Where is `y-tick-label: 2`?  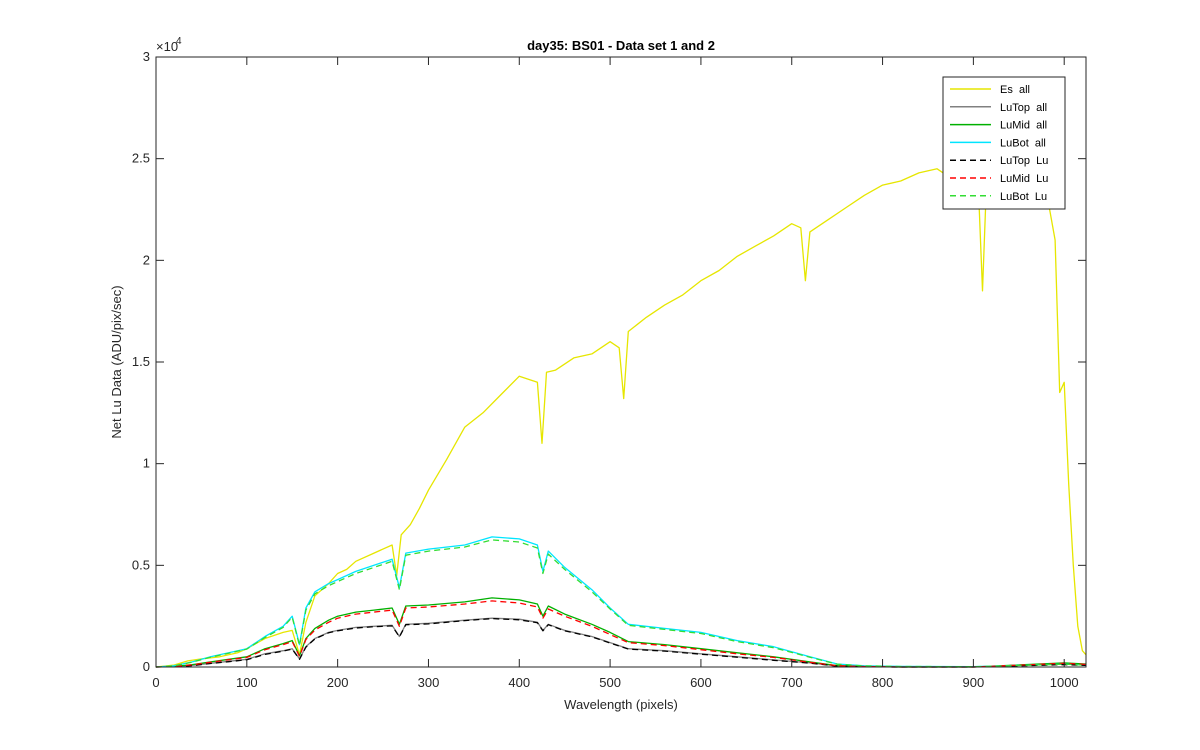 y-tick-label: 2 is located at coordinates (146, 259).